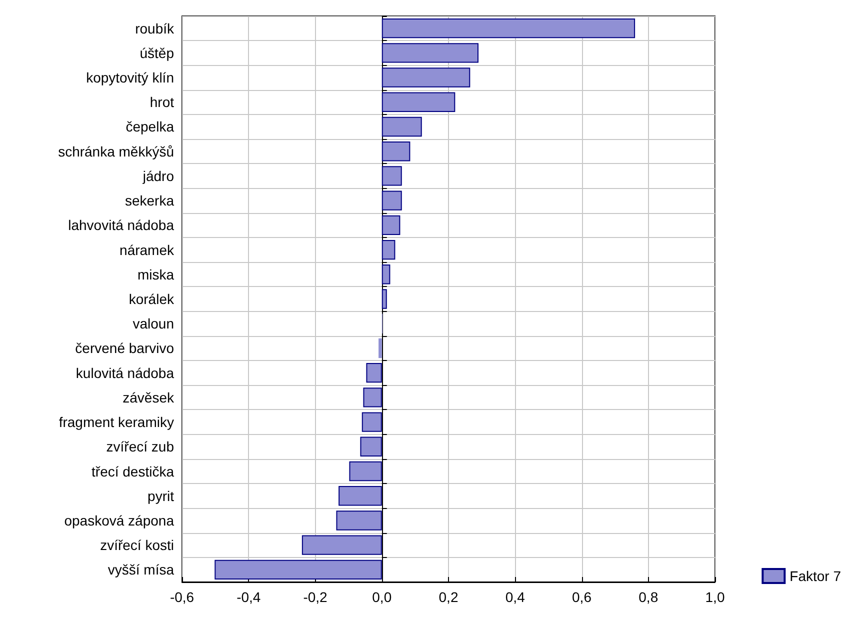 This screenshot has width=852, height=619. Describe the element at coordinates (141, 570) in the screenshot. I see `y-tick-label: vyšší mísa` at that location.